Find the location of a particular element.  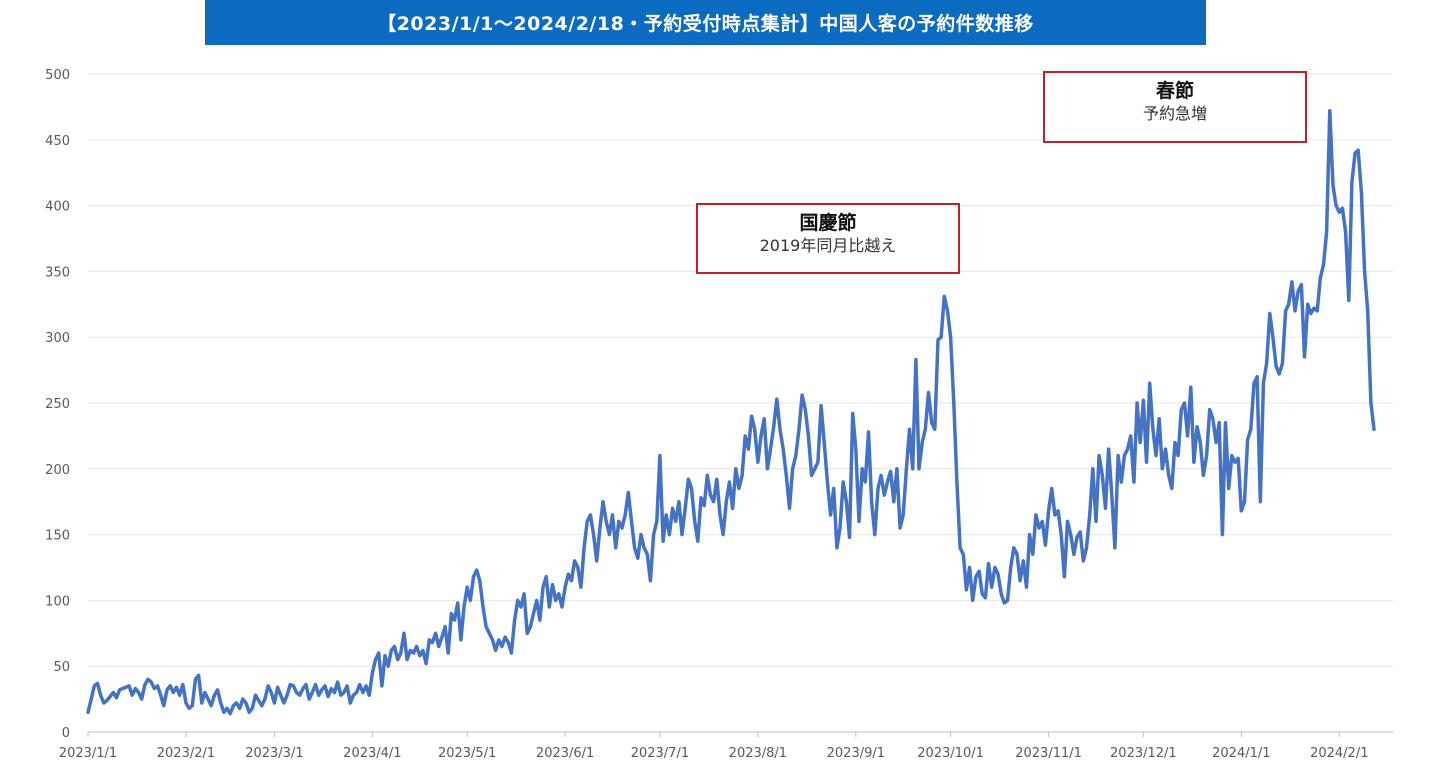

x-tick-label: 2024/2/1 is located at coordinates (1339, 753).